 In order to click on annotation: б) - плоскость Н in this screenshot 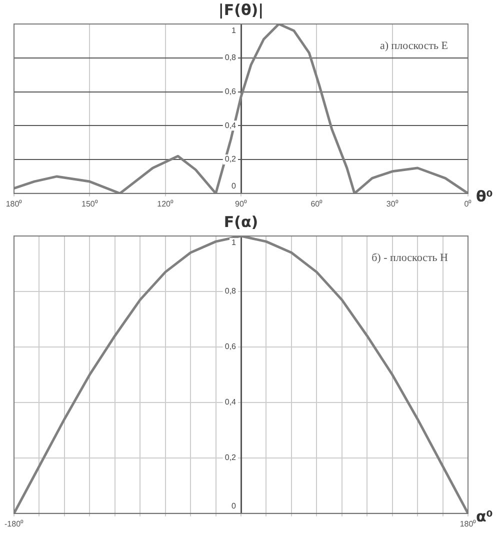, I will do `click(410, 258)`.